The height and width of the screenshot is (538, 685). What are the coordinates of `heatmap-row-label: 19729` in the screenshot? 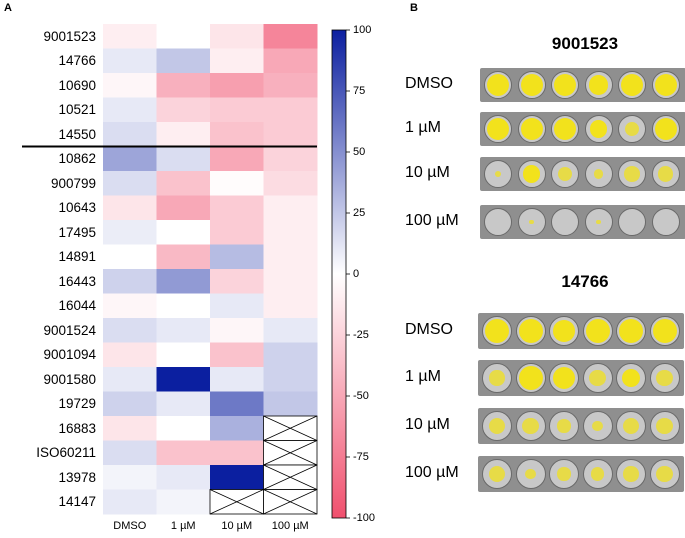 It's located at (77, 403).